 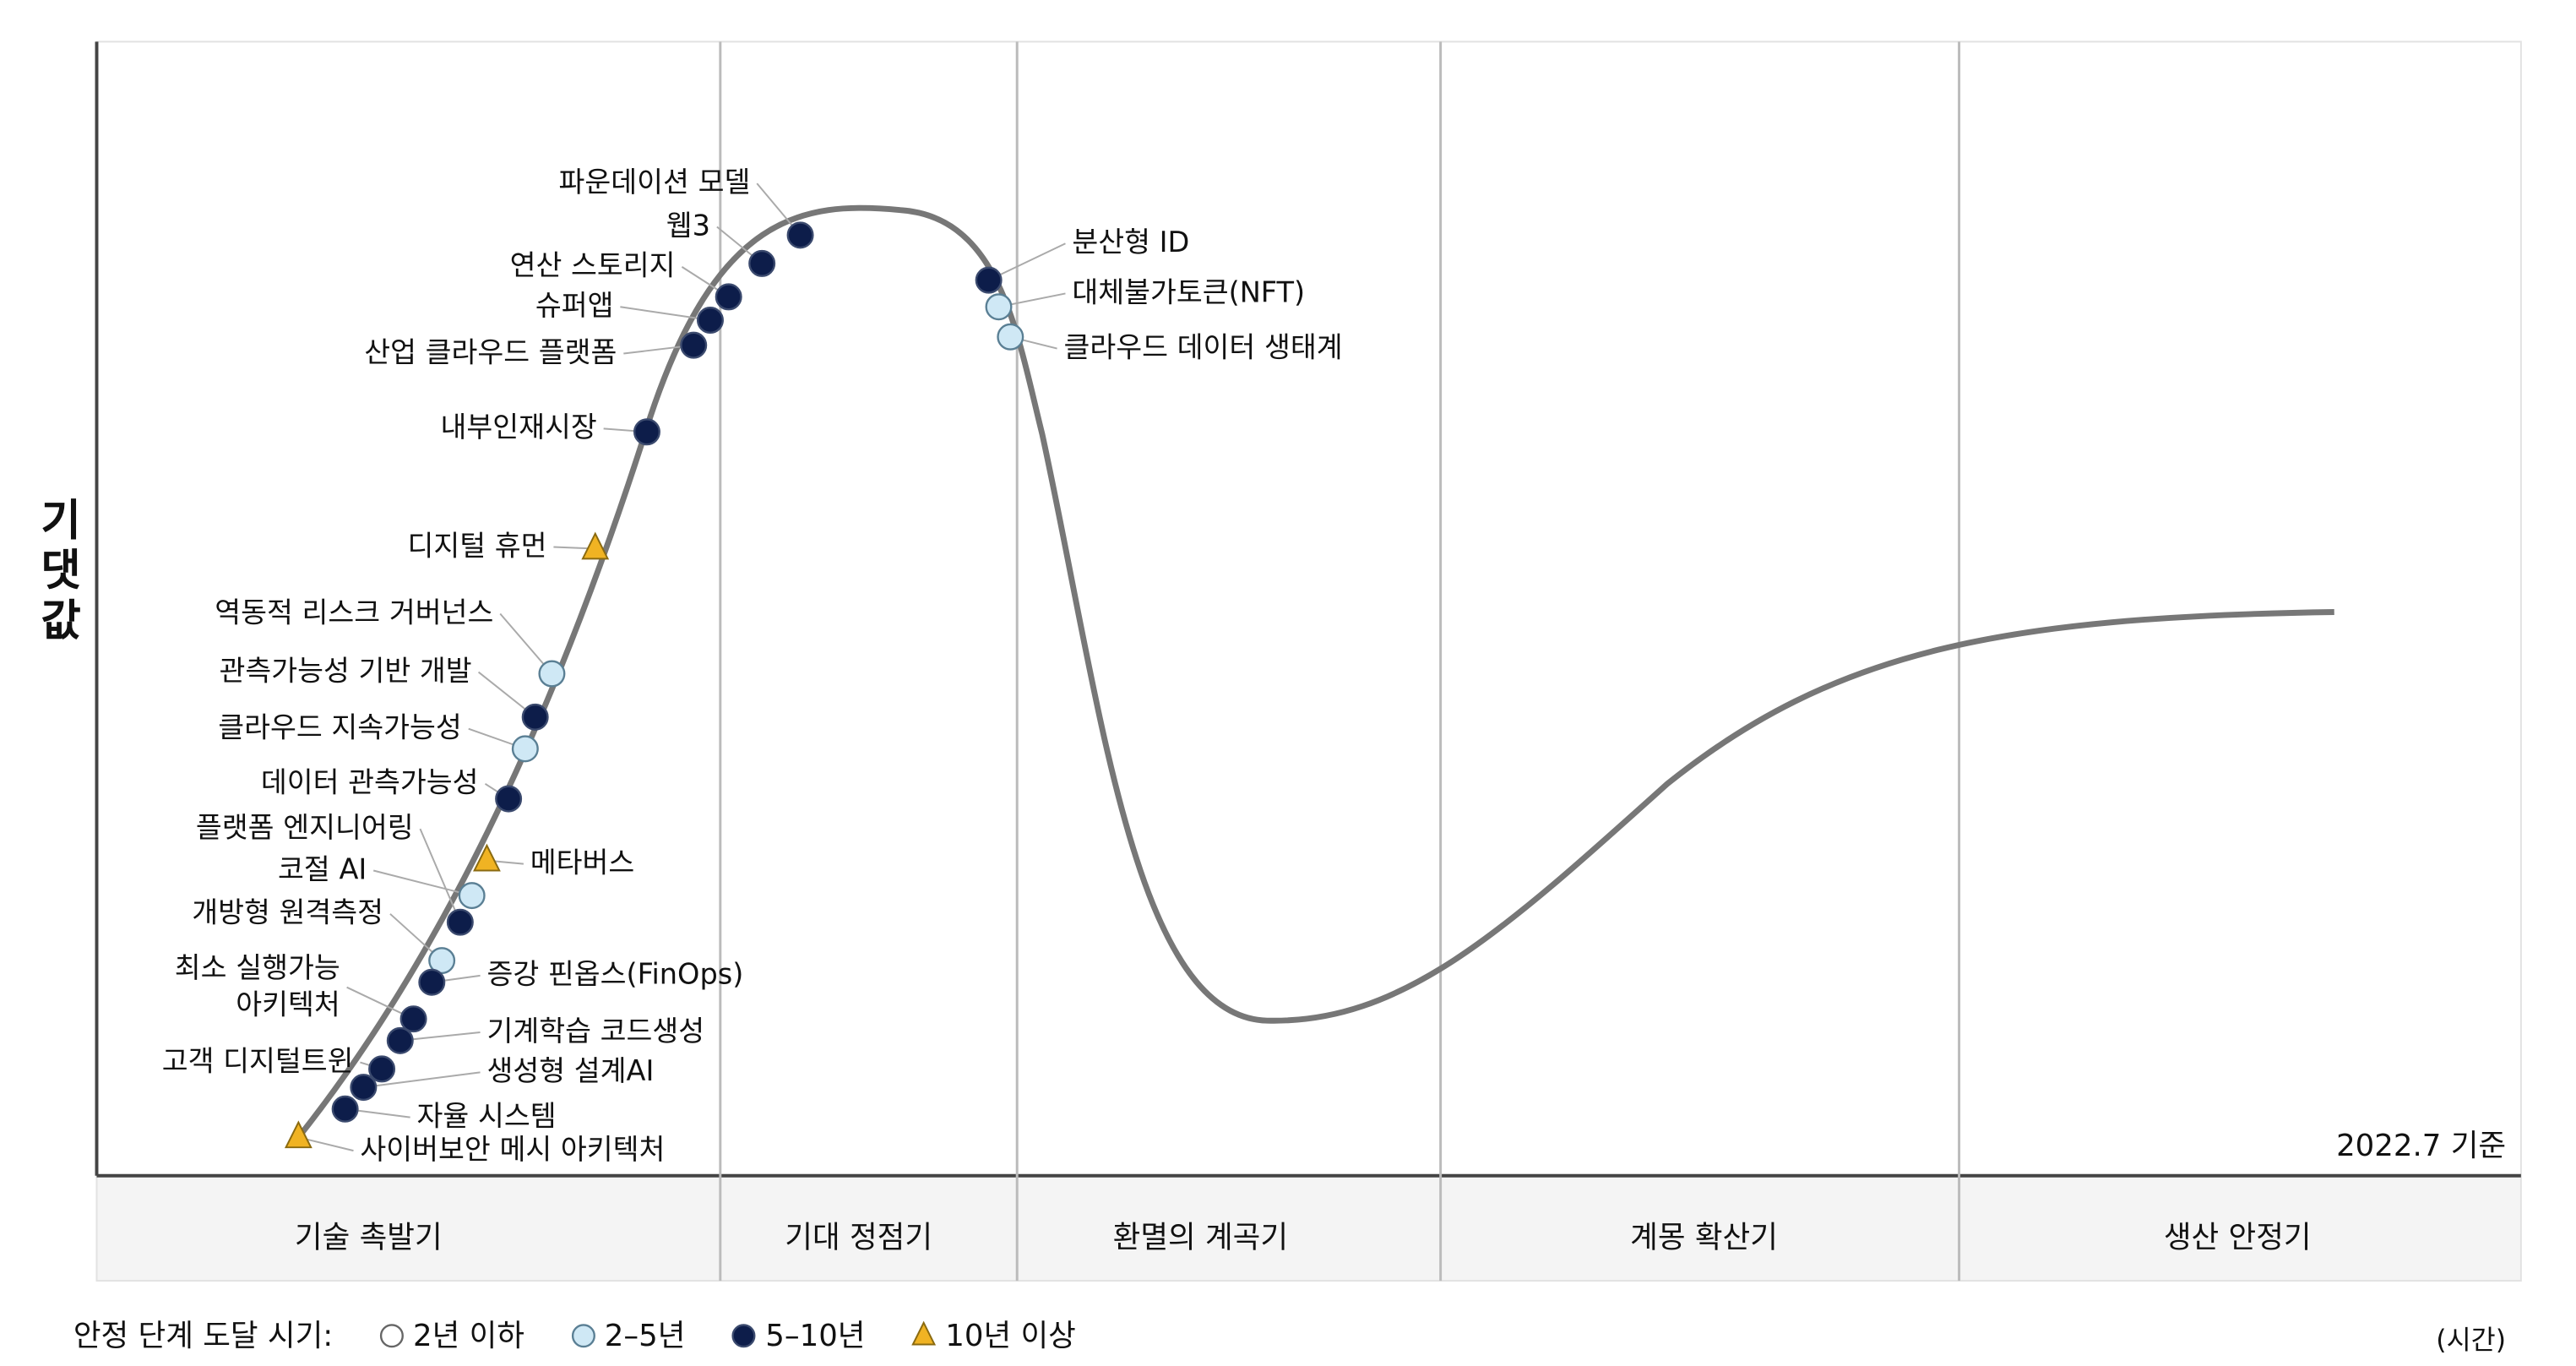 What do you see at coordinates (1010, 1336) in the screenshot?
I see `legend-label: 10년 이상` at bounding box center [1010, 1336].